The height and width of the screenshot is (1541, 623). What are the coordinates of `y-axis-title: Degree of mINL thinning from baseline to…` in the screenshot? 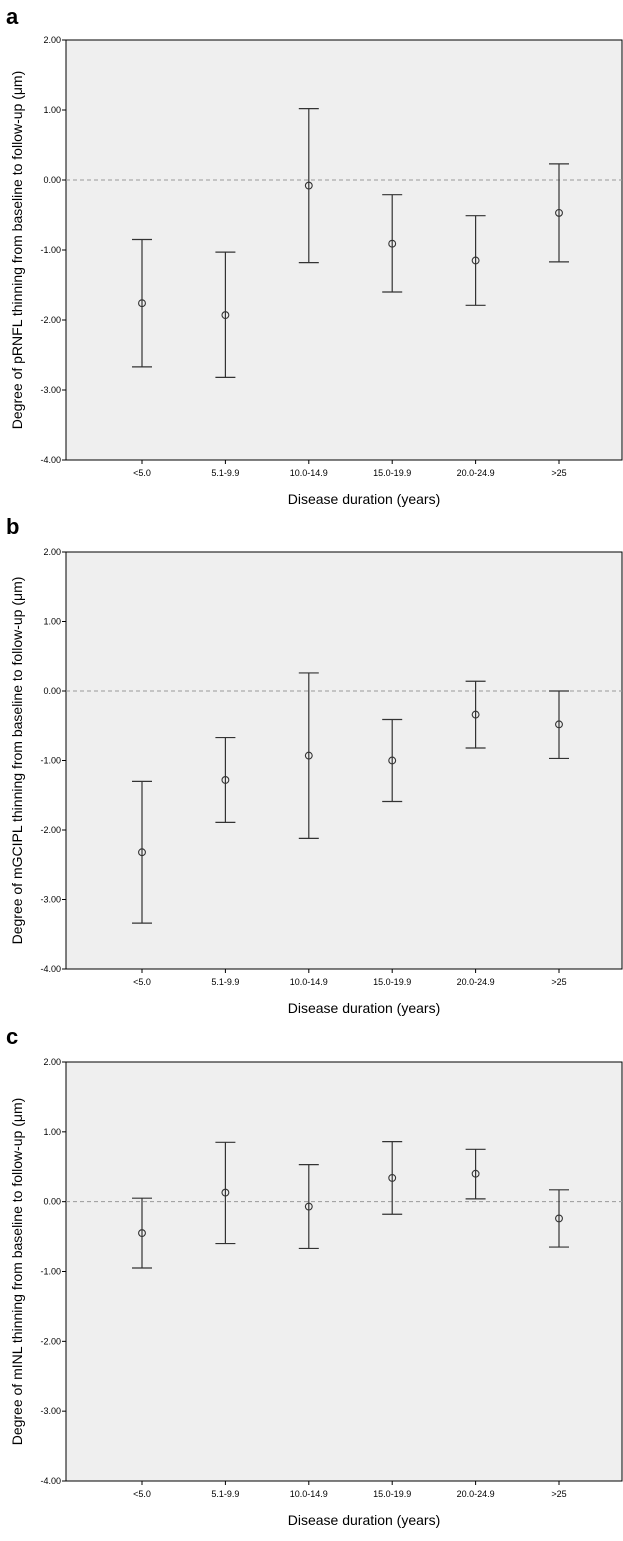 It's located at (17, 1272).